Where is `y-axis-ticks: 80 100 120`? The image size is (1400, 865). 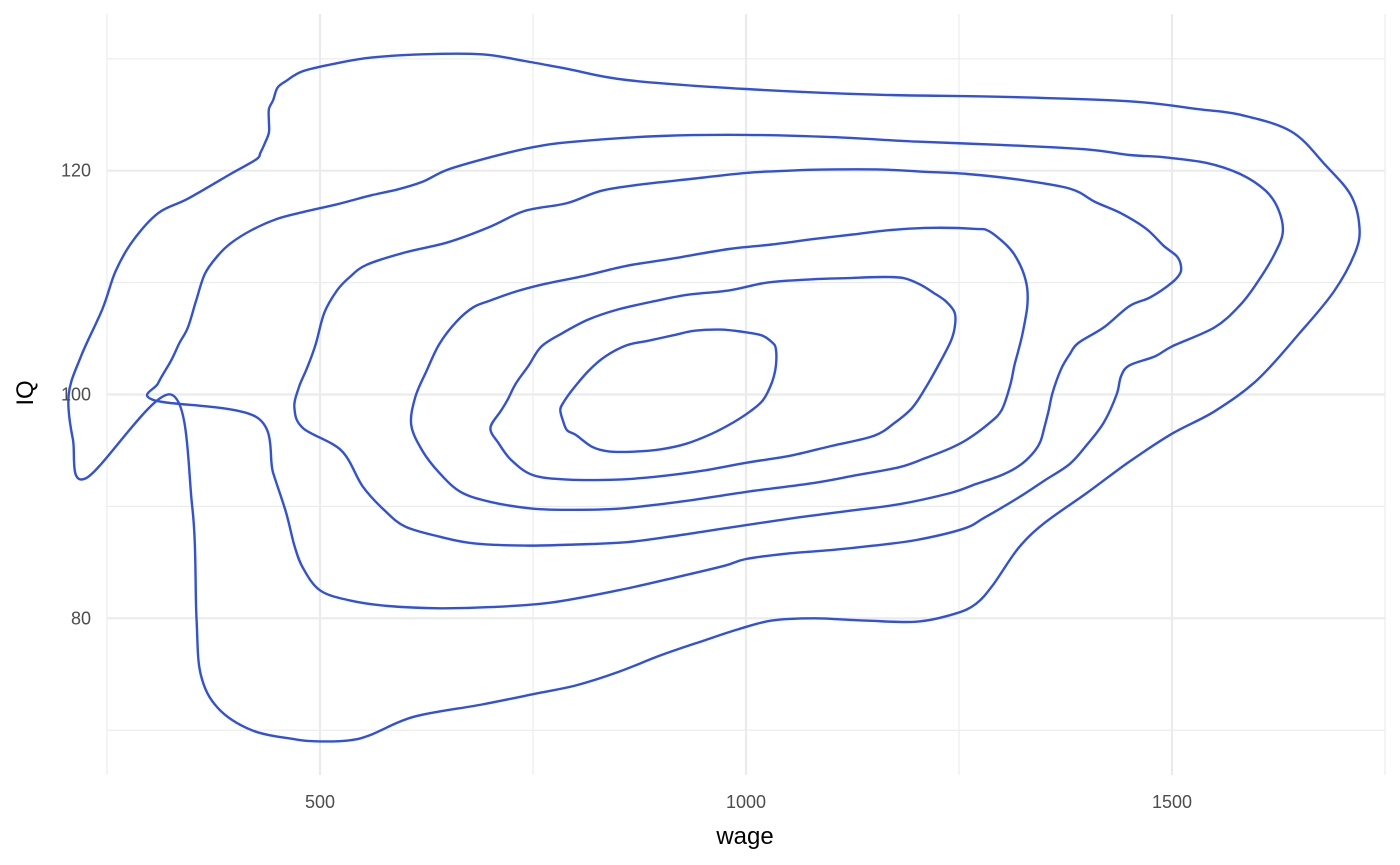 y-axis-ticks: 80 100 120 is located at coordinates (76, 395).